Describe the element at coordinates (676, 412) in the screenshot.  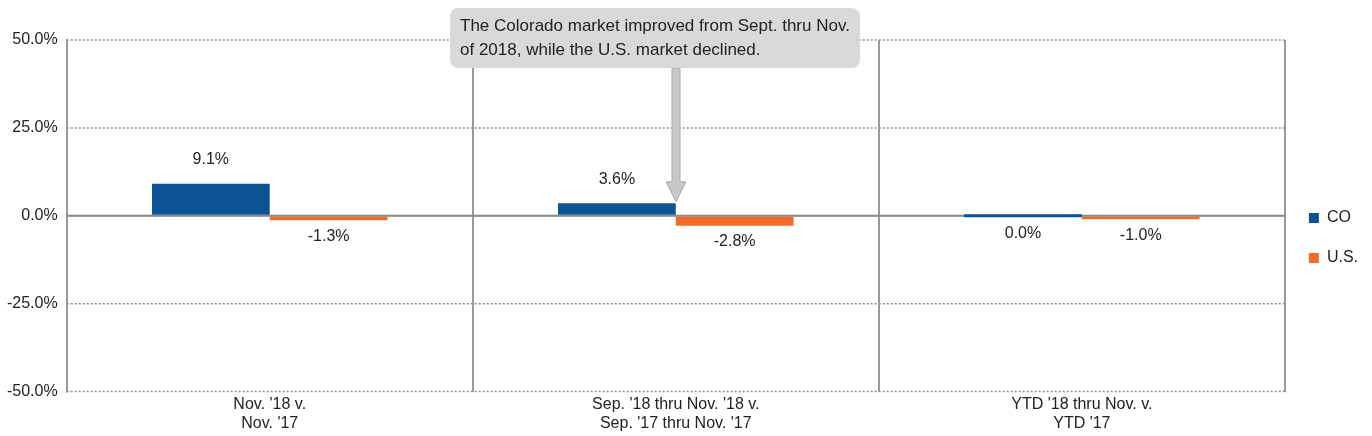
I see `x-tick-label: Sep. '18 thru Nov. '18 v. Sep. '17 thru Nov. '17` at that location.